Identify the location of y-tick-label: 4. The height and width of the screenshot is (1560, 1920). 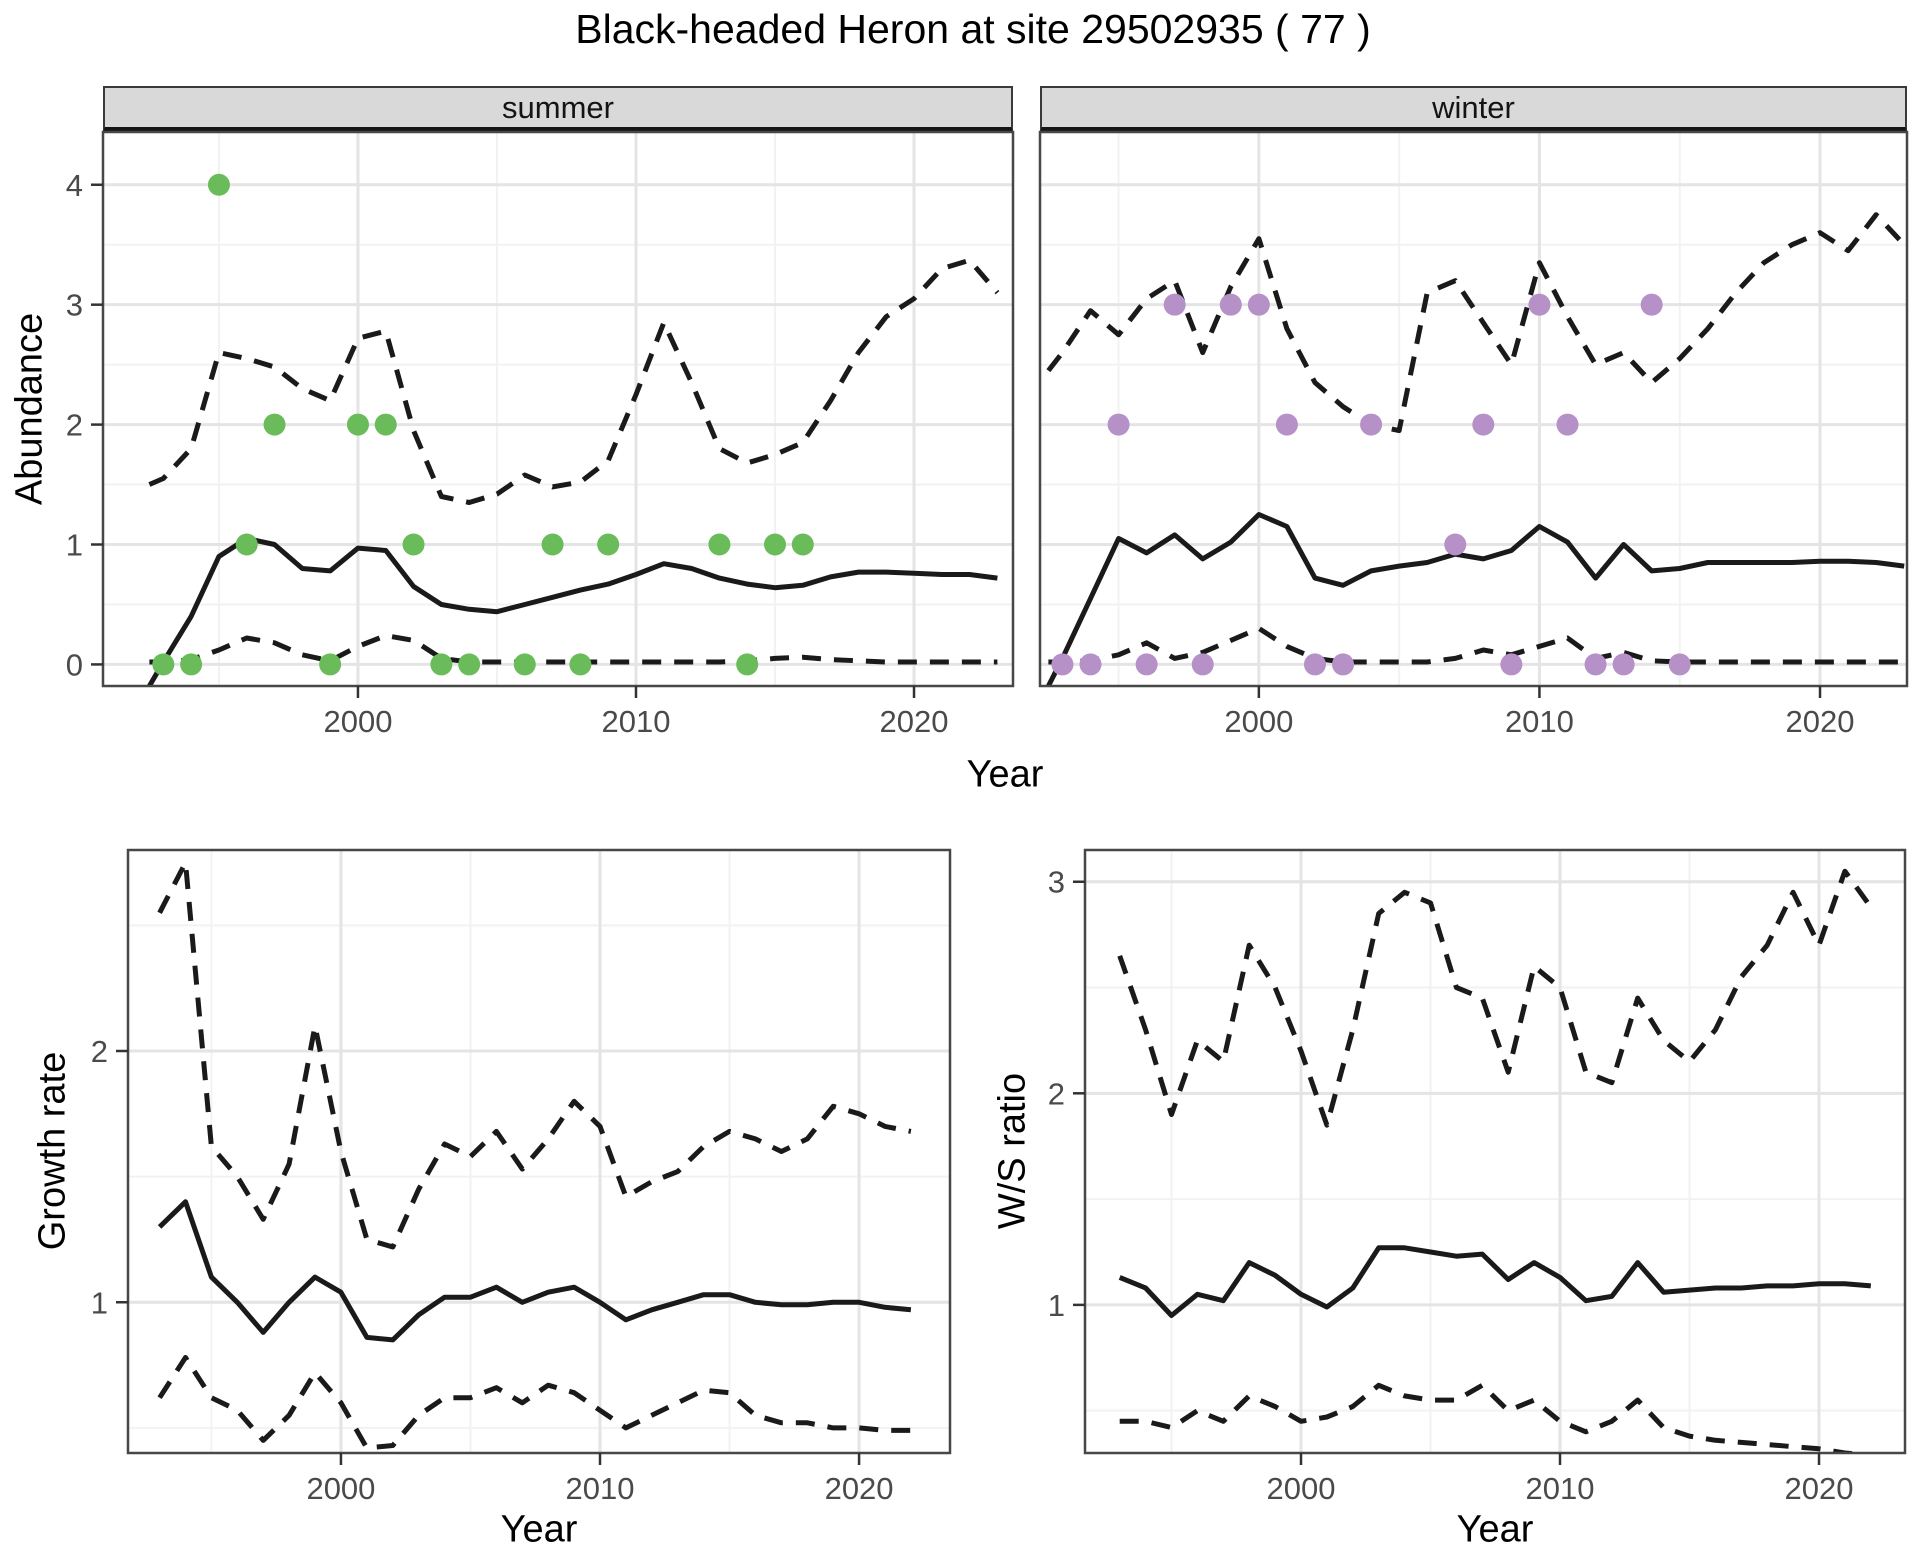
(74, 185).